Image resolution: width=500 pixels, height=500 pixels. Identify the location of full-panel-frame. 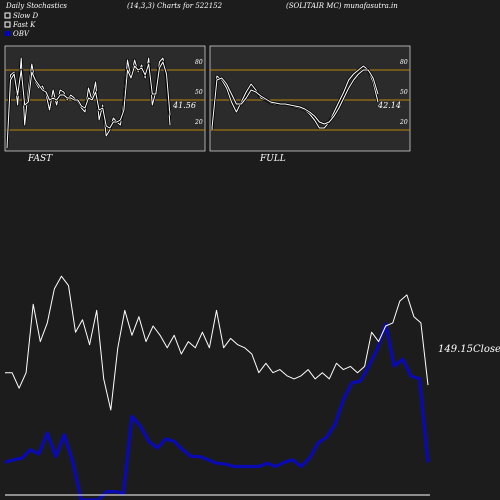
(310, 98).